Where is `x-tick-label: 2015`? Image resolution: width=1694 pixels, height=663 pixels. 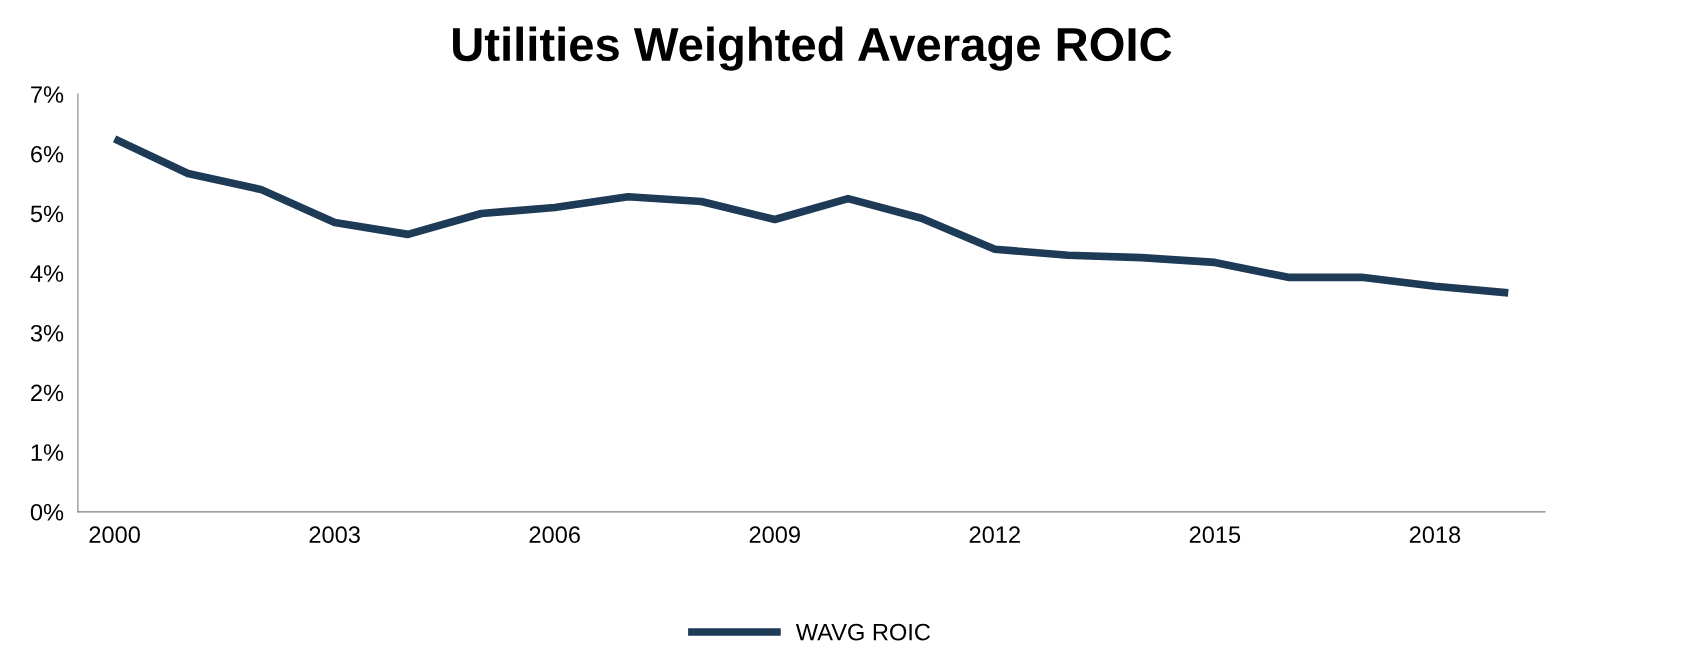 x-tick-label: 2015 is located at coordinates (1215, 535).